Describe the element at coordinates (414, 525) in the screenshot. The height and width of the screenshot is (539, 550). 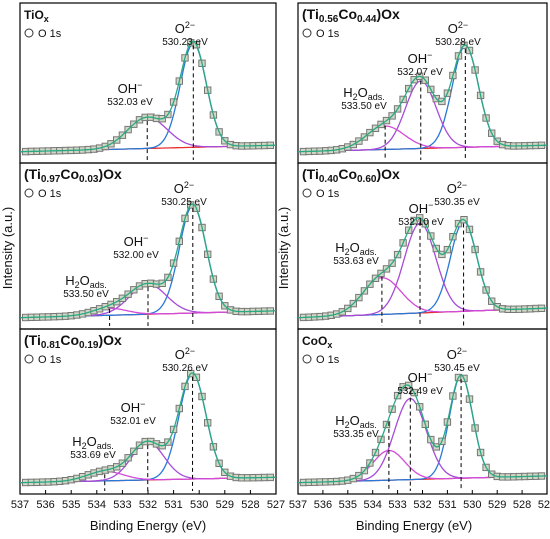
I see `x-axis-label-right: Binding Energy (eV)` at that location.